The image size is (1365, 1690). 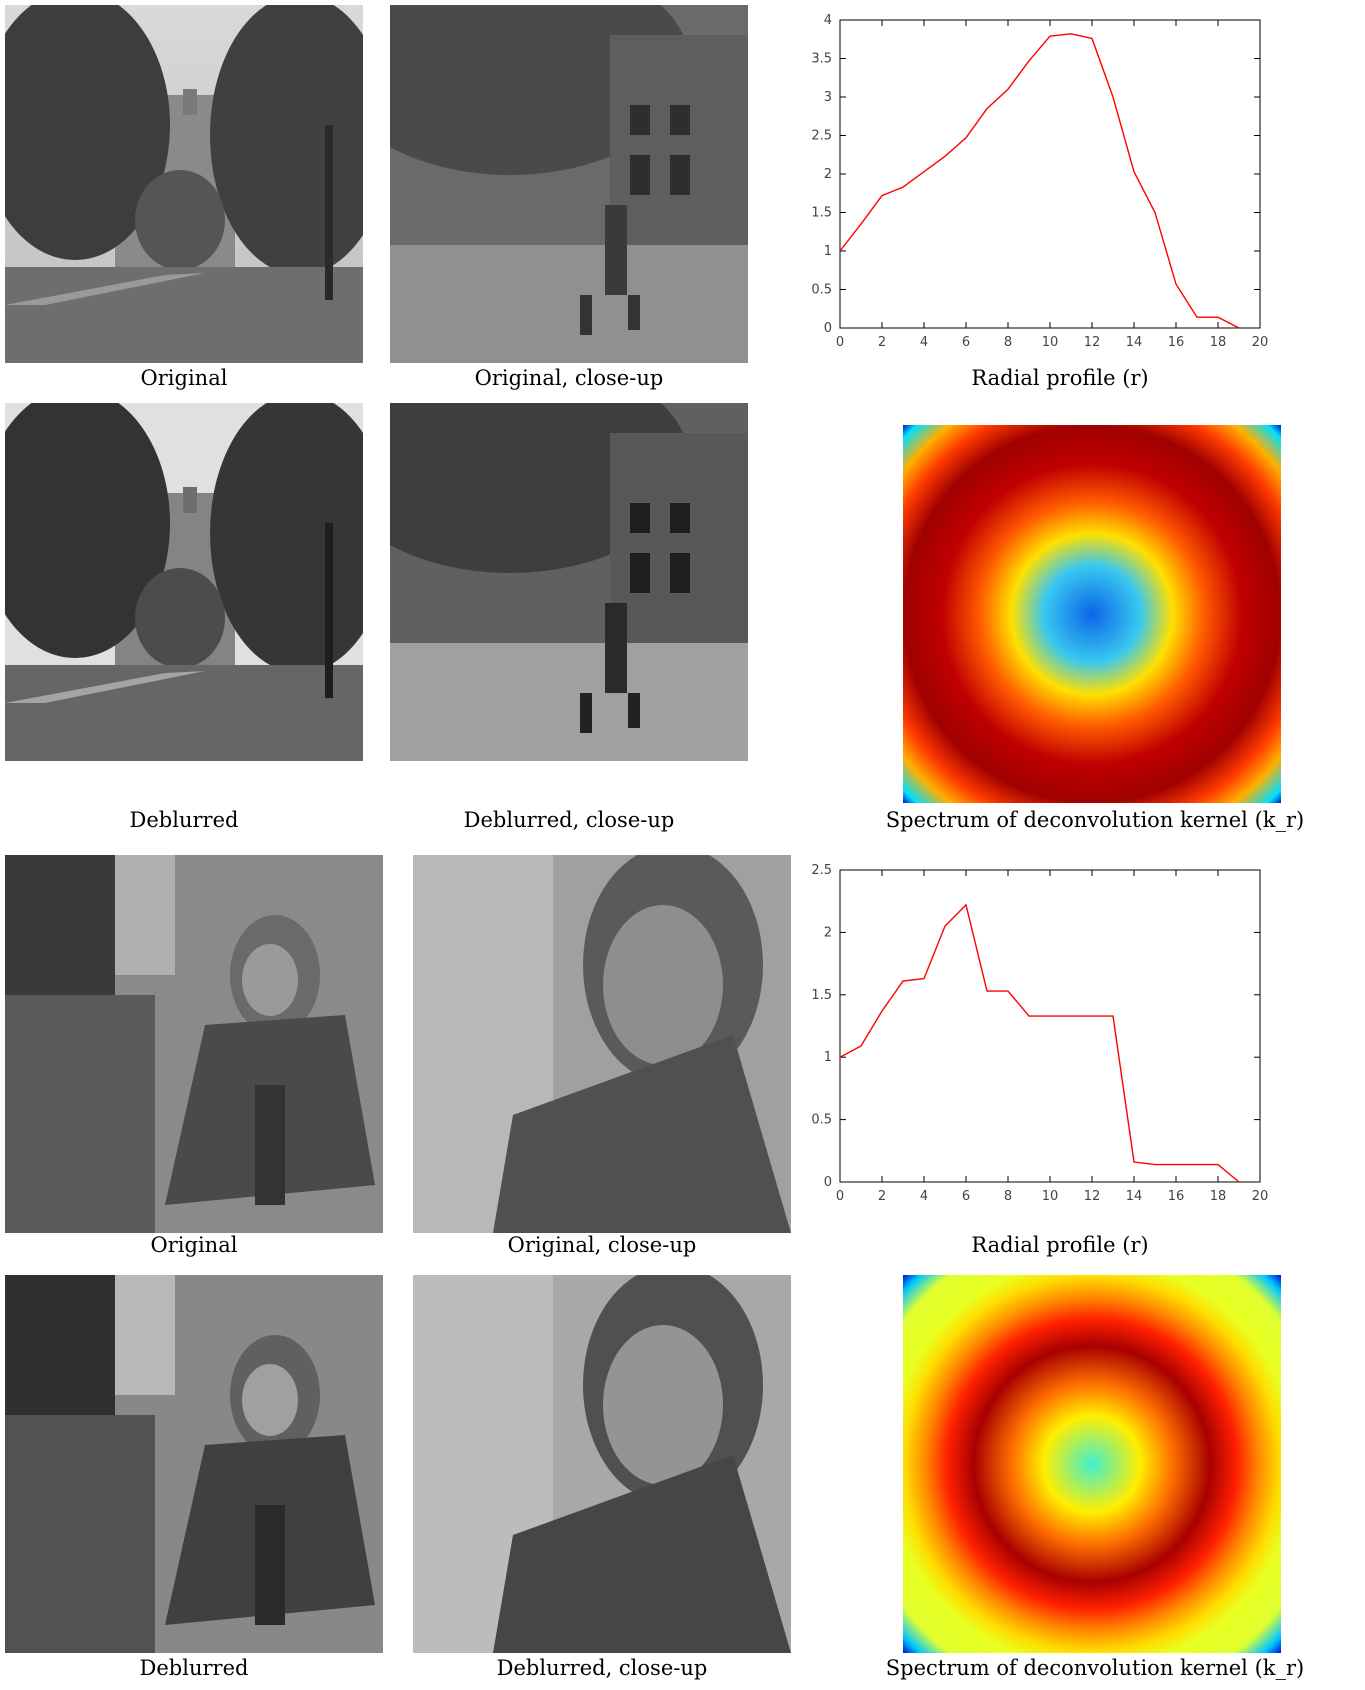 What do you see at coordinates (569, 378) in the screenshot?
I see `caption-original-closeup-1: Original, close-up` at bounding box center [569, 378].